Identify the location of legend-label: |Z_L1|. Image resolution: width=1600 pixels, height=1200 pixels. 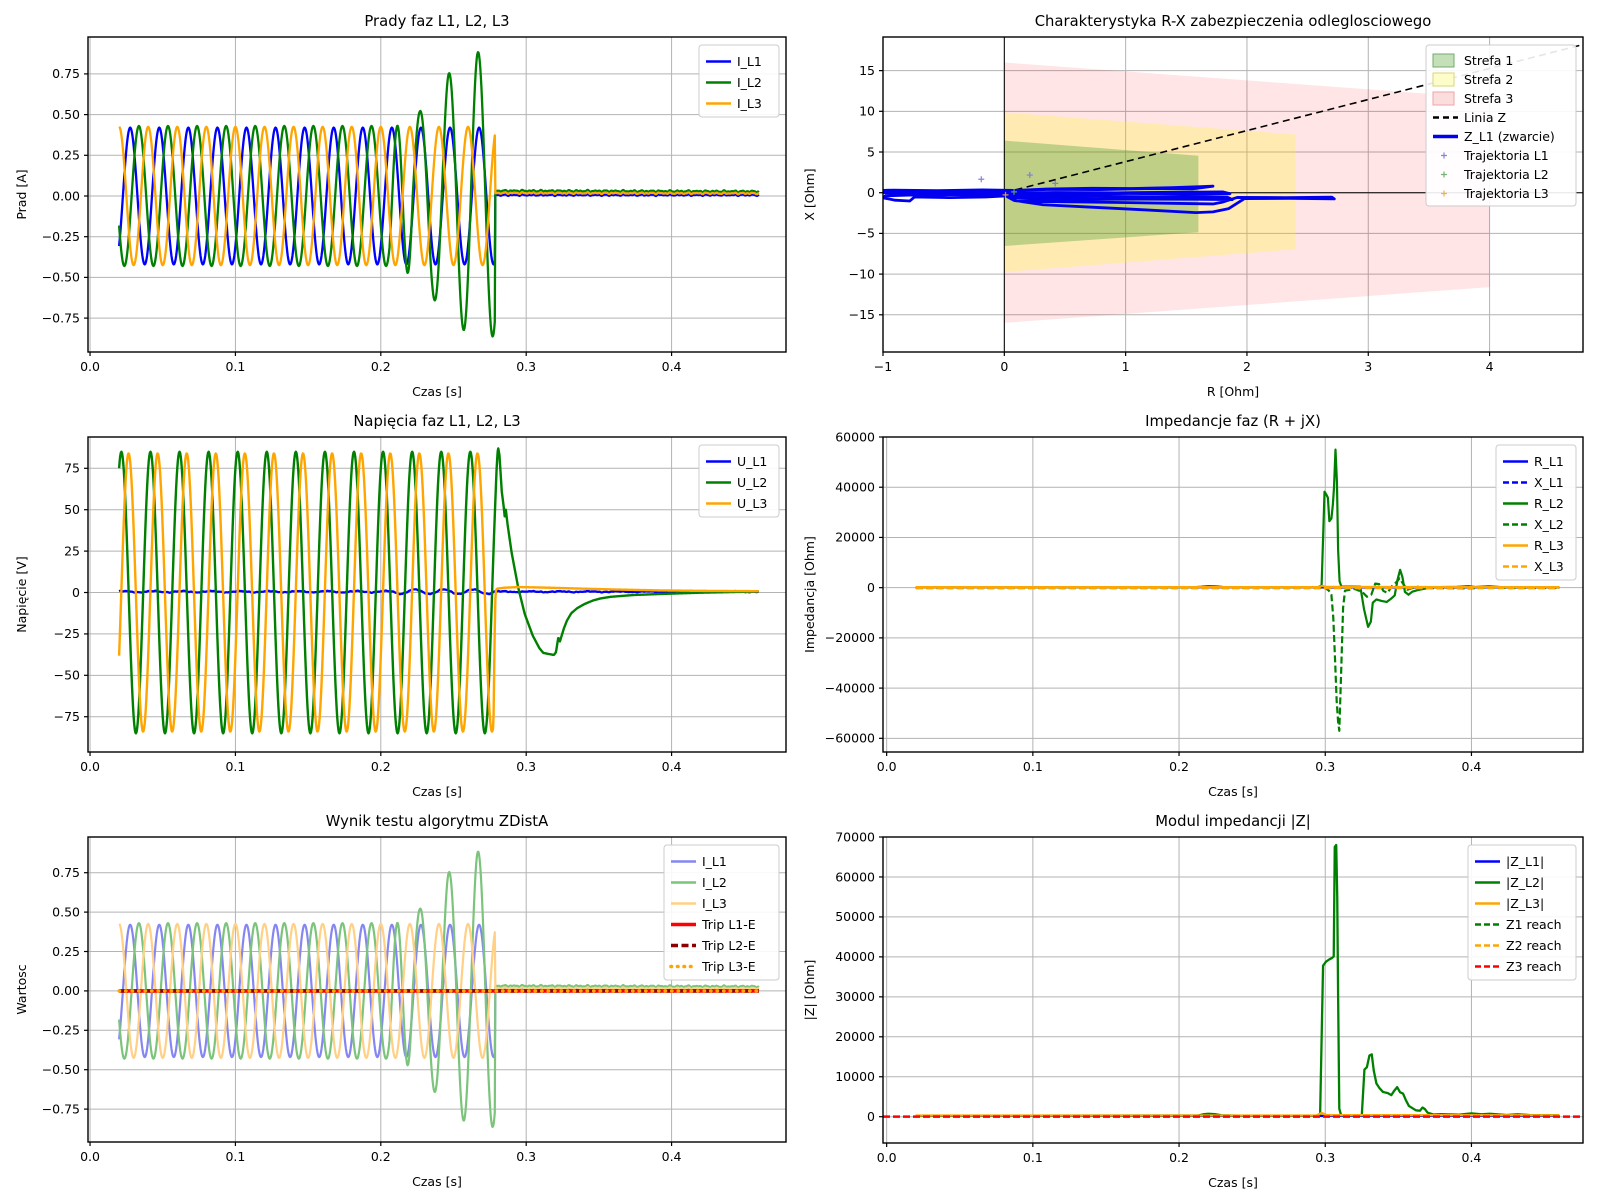
(1525, 861).